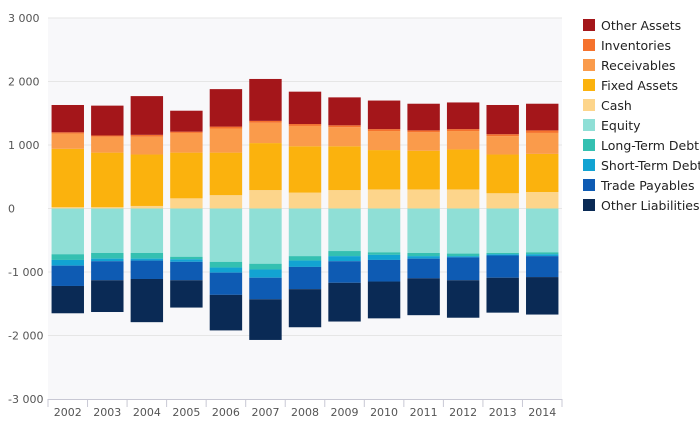 The height and width of the screenshot is (437, 700). Describe the element at coordinates (650, 205) in the screenshot. I see `legend-label: Other Liabilities` at that location.